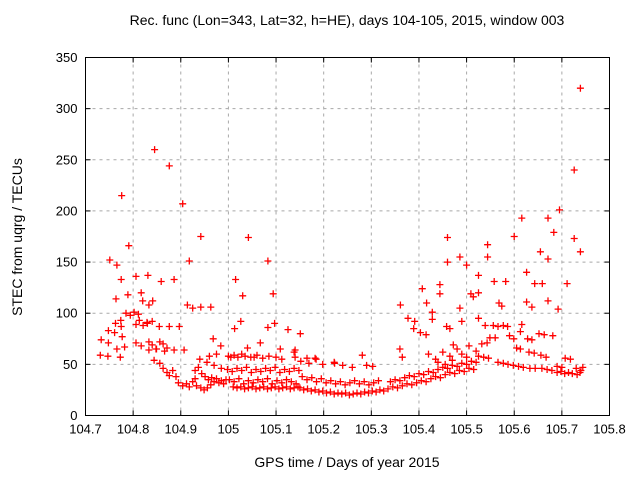 This screenshot has width=640, height=480. Describe the element at coordinates (67, 313) in the screenshot. I see `svg-text: 100` at that location.